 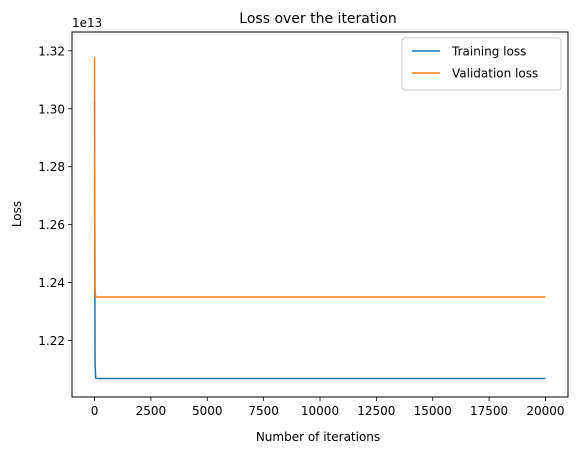 I want to click on x-tick-label: 12500, so click(x=376, y=411).